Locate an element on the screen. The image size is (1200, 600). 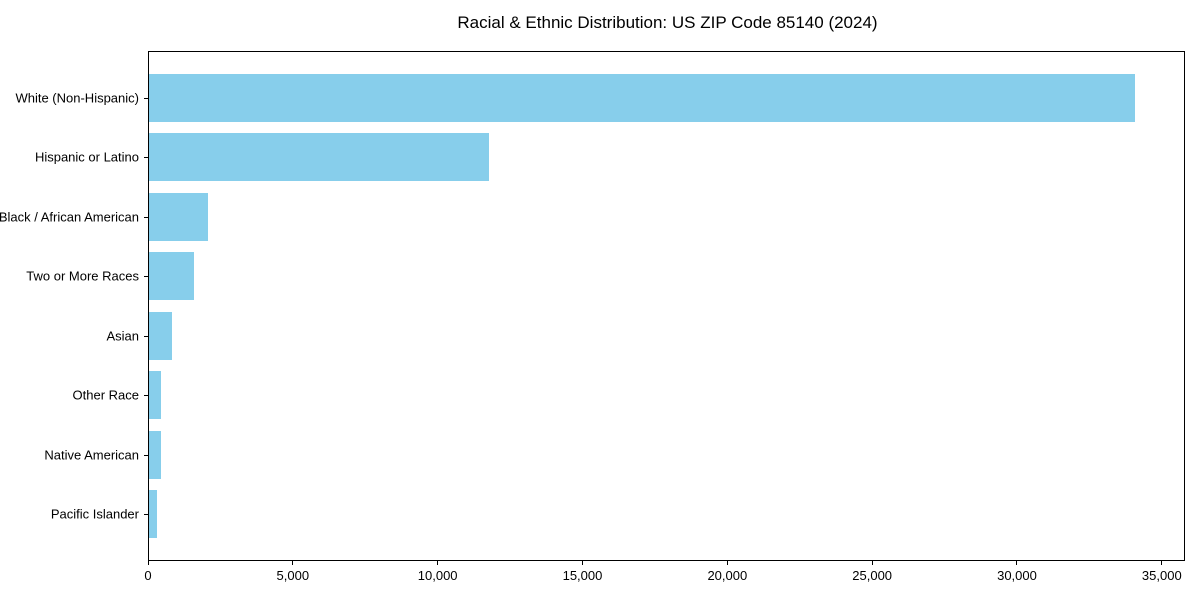
y-axis-category-label: Native American is located at coordinates (91, 455).